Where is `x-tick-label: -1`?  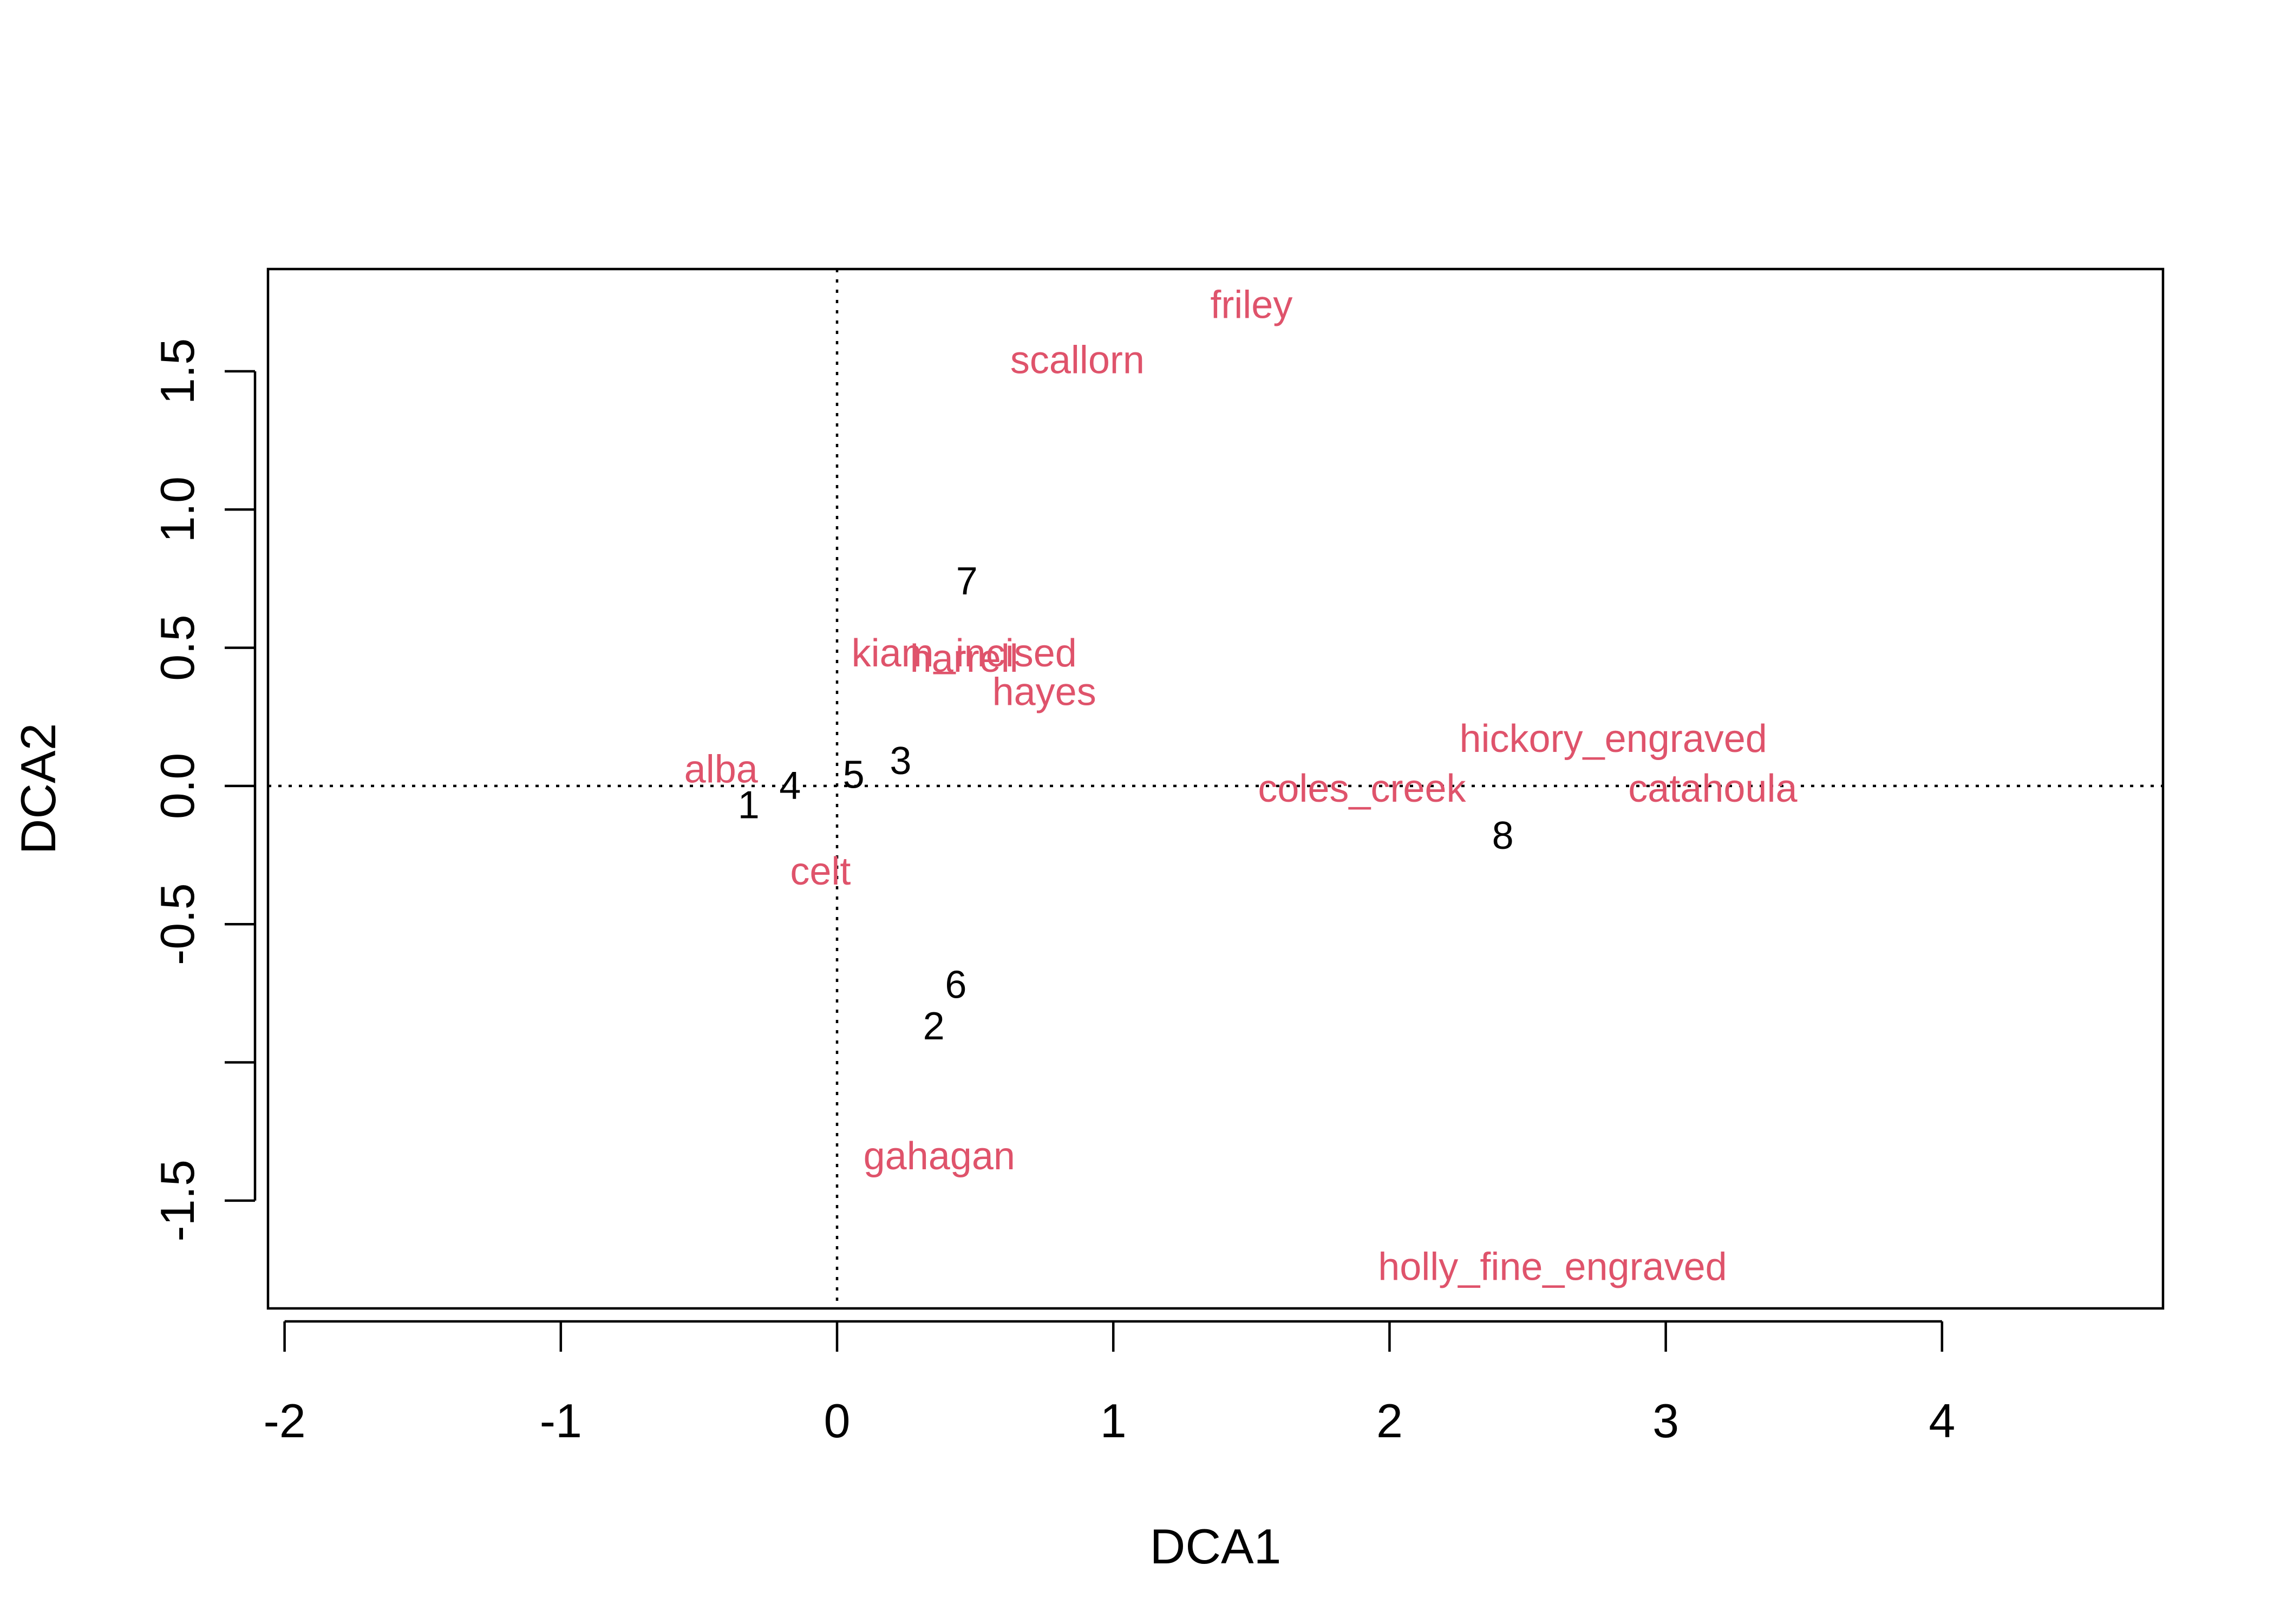 x-tick-label: -1 is located at coordinates (561, 1421).